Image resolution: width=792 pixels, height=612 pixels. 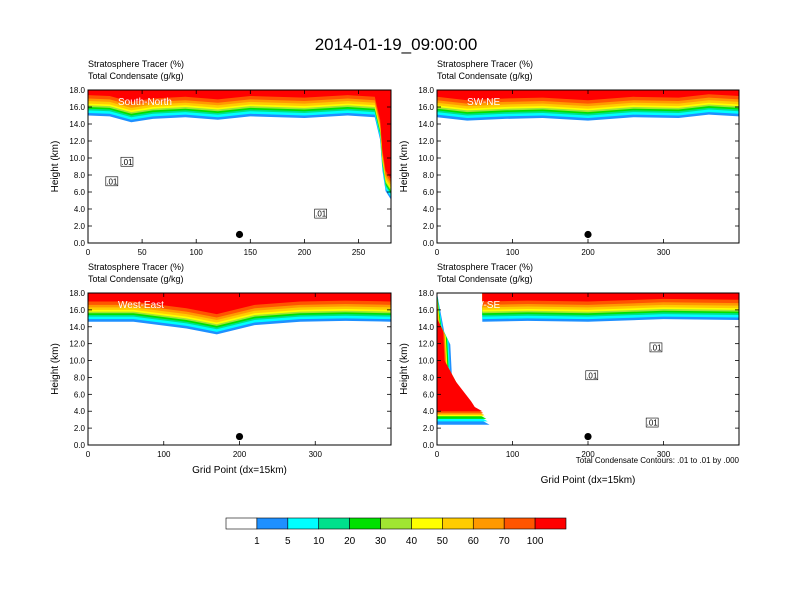 What do you see at coordinates (145, 102) in the screenshot?
I see `panel-name: South-North` at bounding box center [145, 102].